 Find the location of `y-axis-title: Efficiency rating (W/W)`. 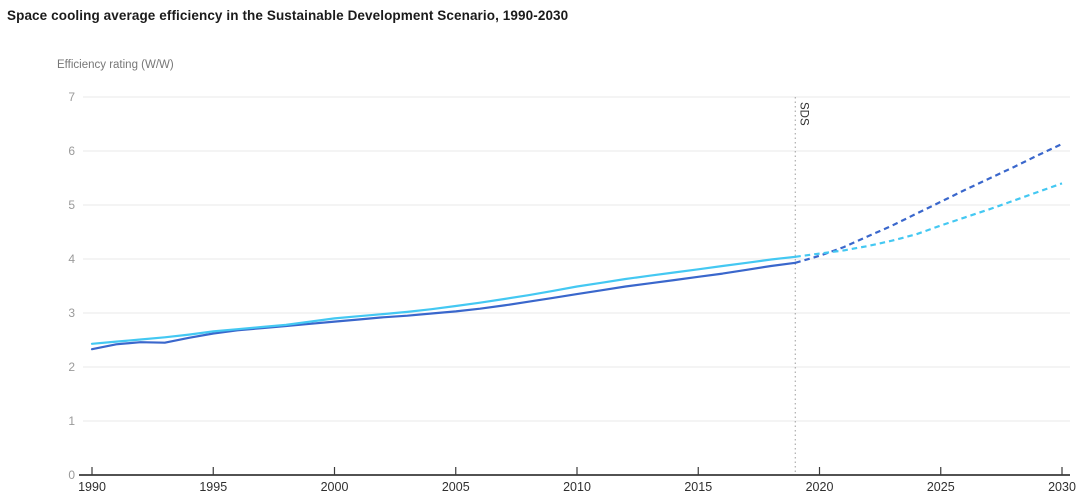

y-axis-title: Efficiency rating (W/W) is located at coordinates (115, 65).